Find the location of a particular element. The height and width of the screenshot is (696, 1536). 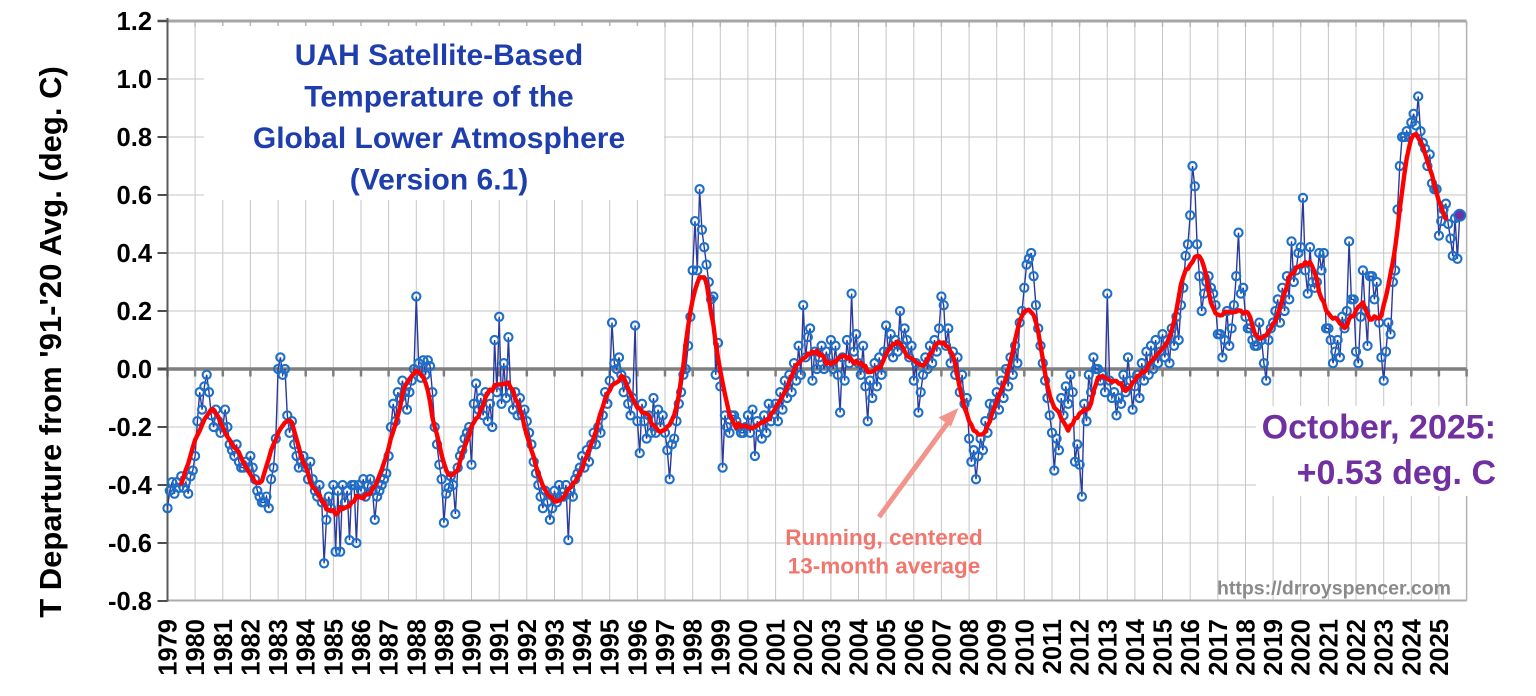

svg-text: https://drroyspencer.com is located at coordinates (1334, 589).